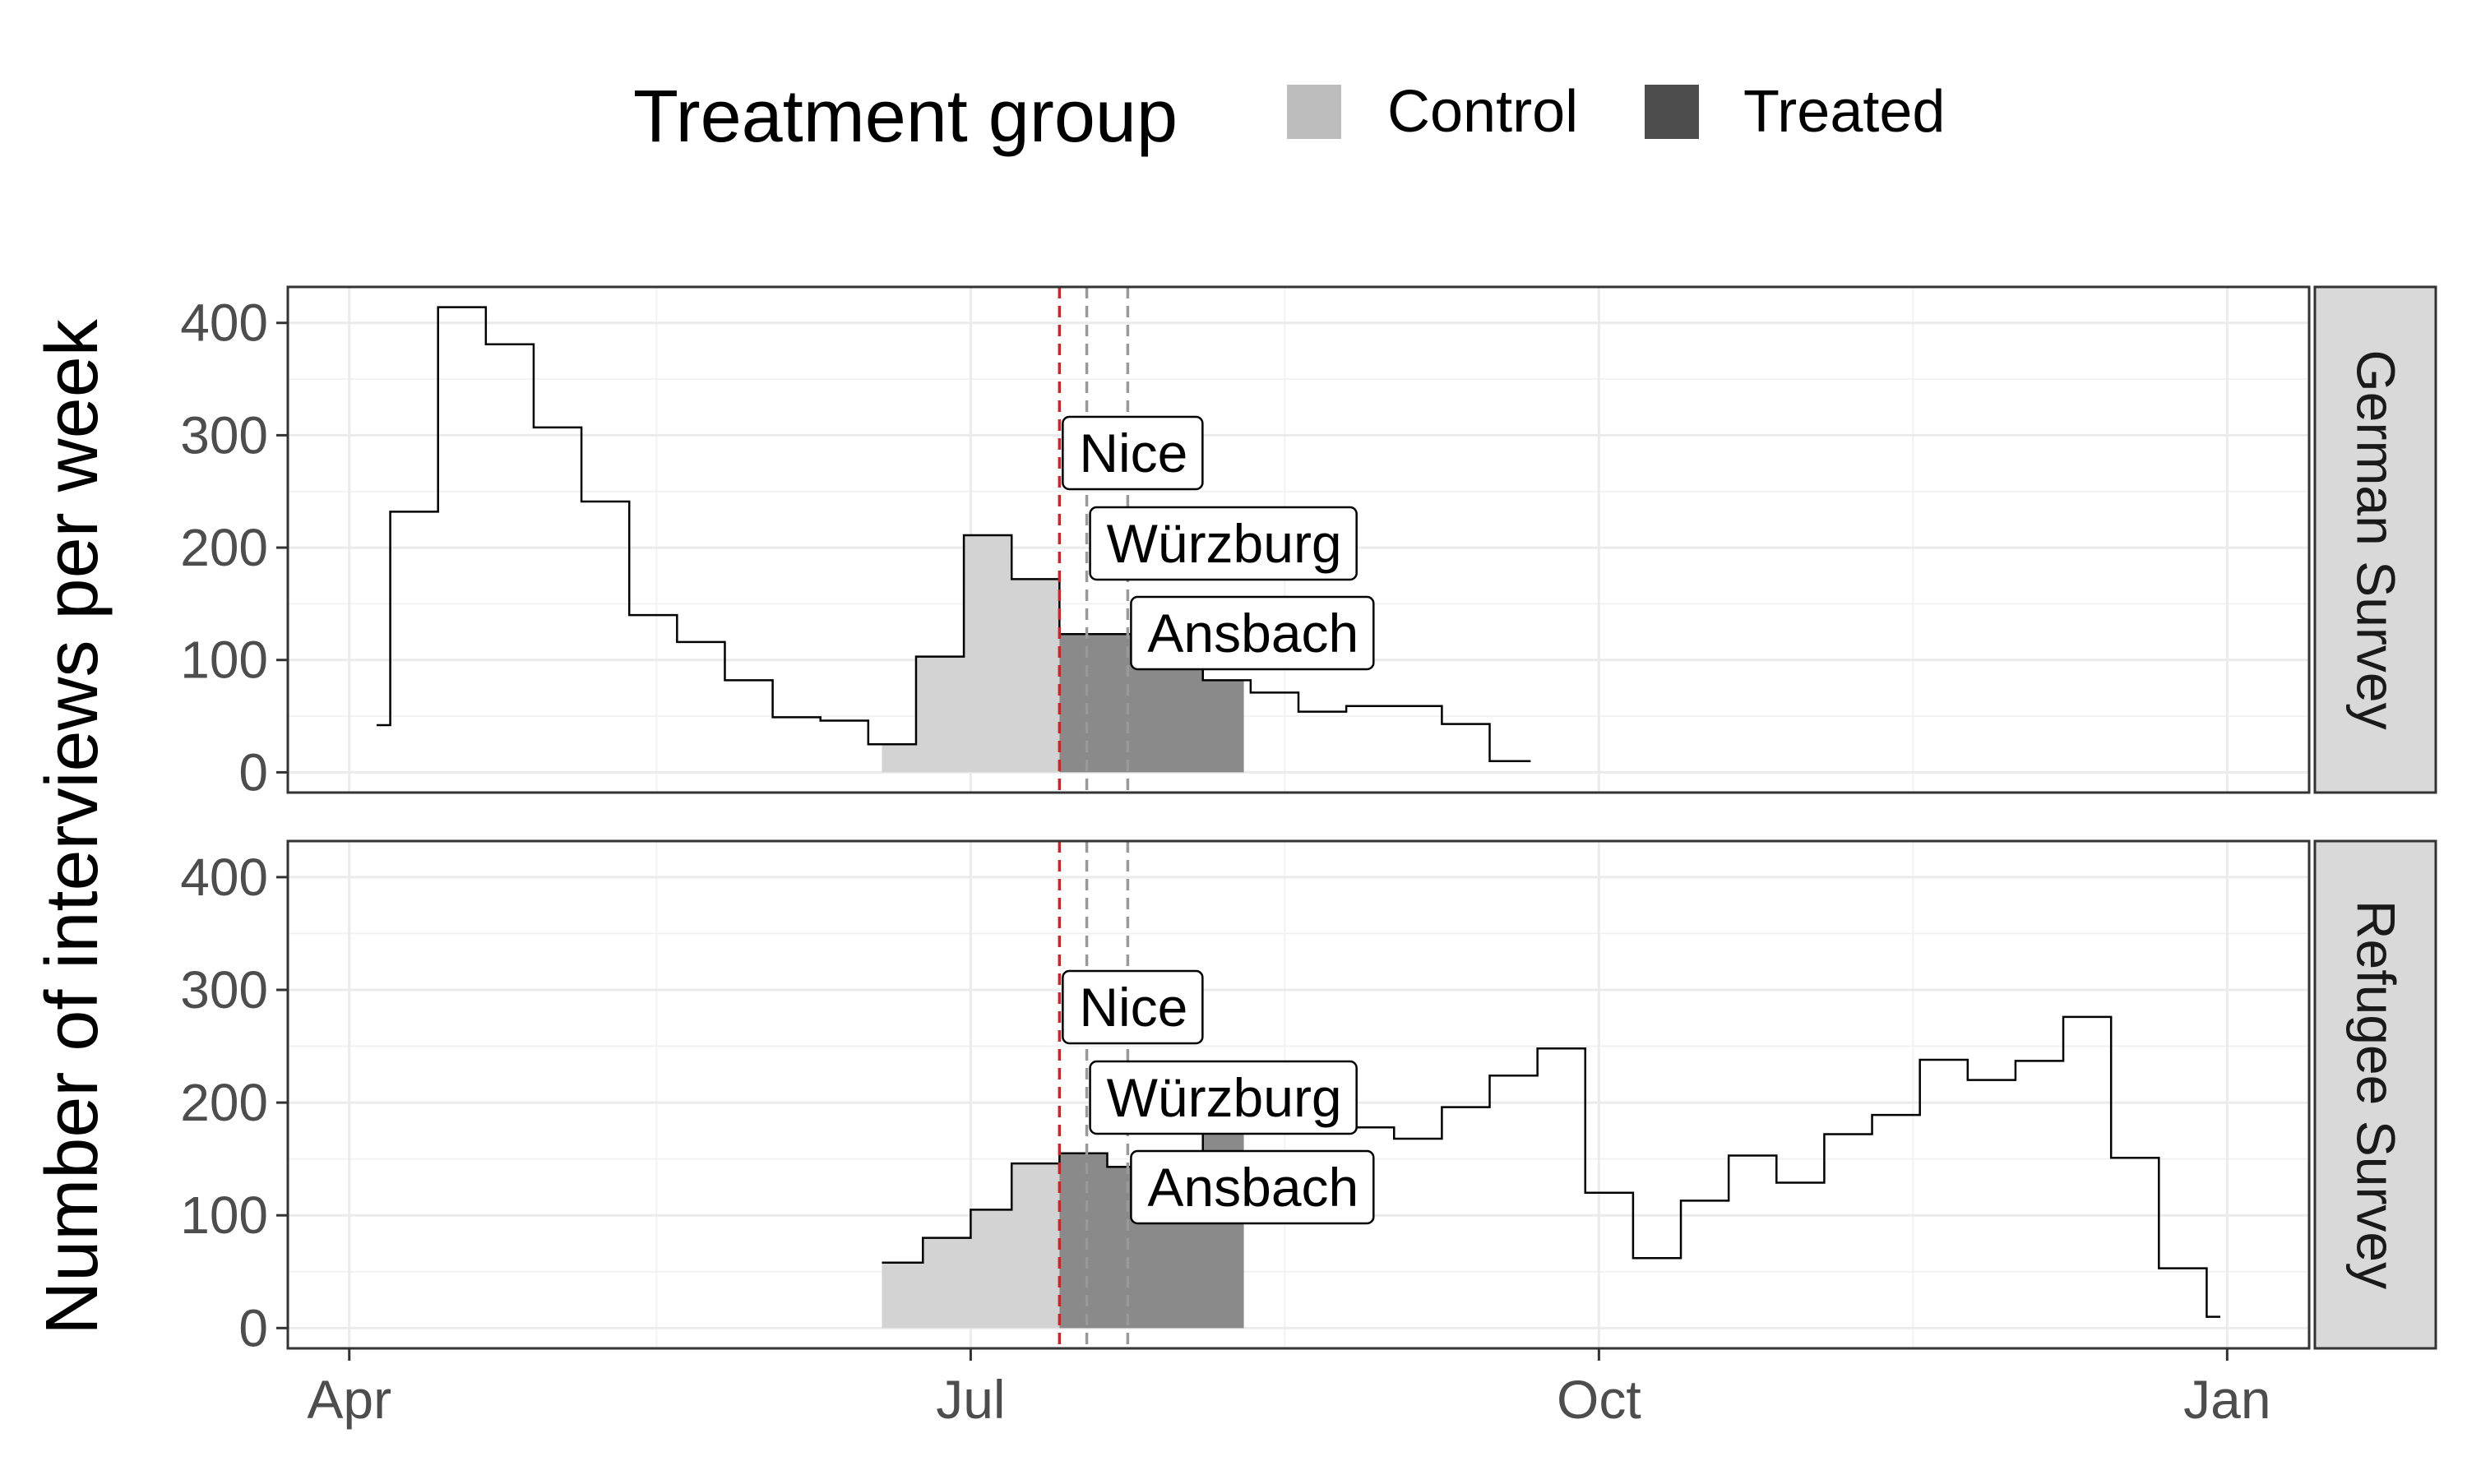 The height and width of the screenshot is (1484, 2467). Describe the element at coordinates (1672, 112) in the screenshot. I see `legend-swatch-treated` at that location.